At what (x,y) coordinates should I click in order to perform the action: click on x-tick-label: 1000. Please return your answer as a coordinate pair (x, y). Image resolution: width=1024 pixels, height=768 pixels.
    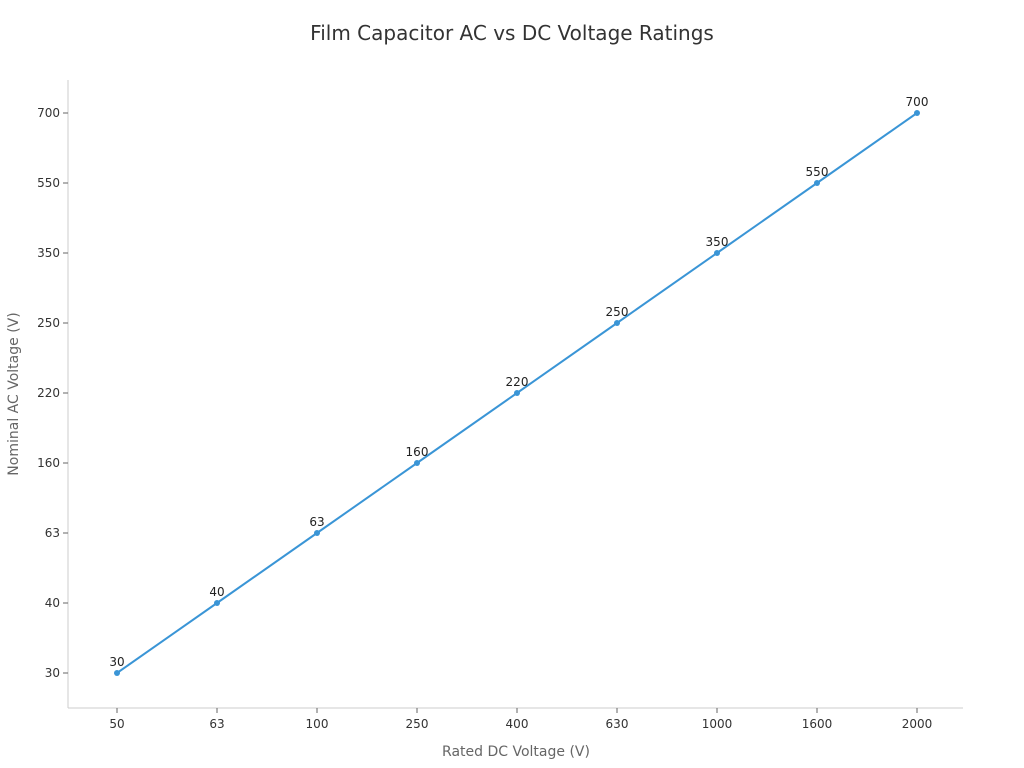
    Looking at the image, I should click on (717, 724).